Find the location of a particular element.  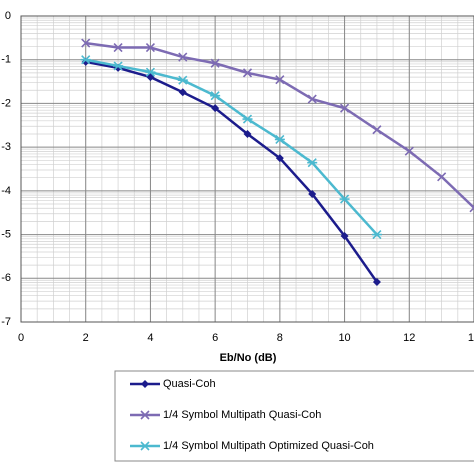

legend-label: 1/4 Symbol Multipath Quasi-Coh is located at coordinates (242, 415).